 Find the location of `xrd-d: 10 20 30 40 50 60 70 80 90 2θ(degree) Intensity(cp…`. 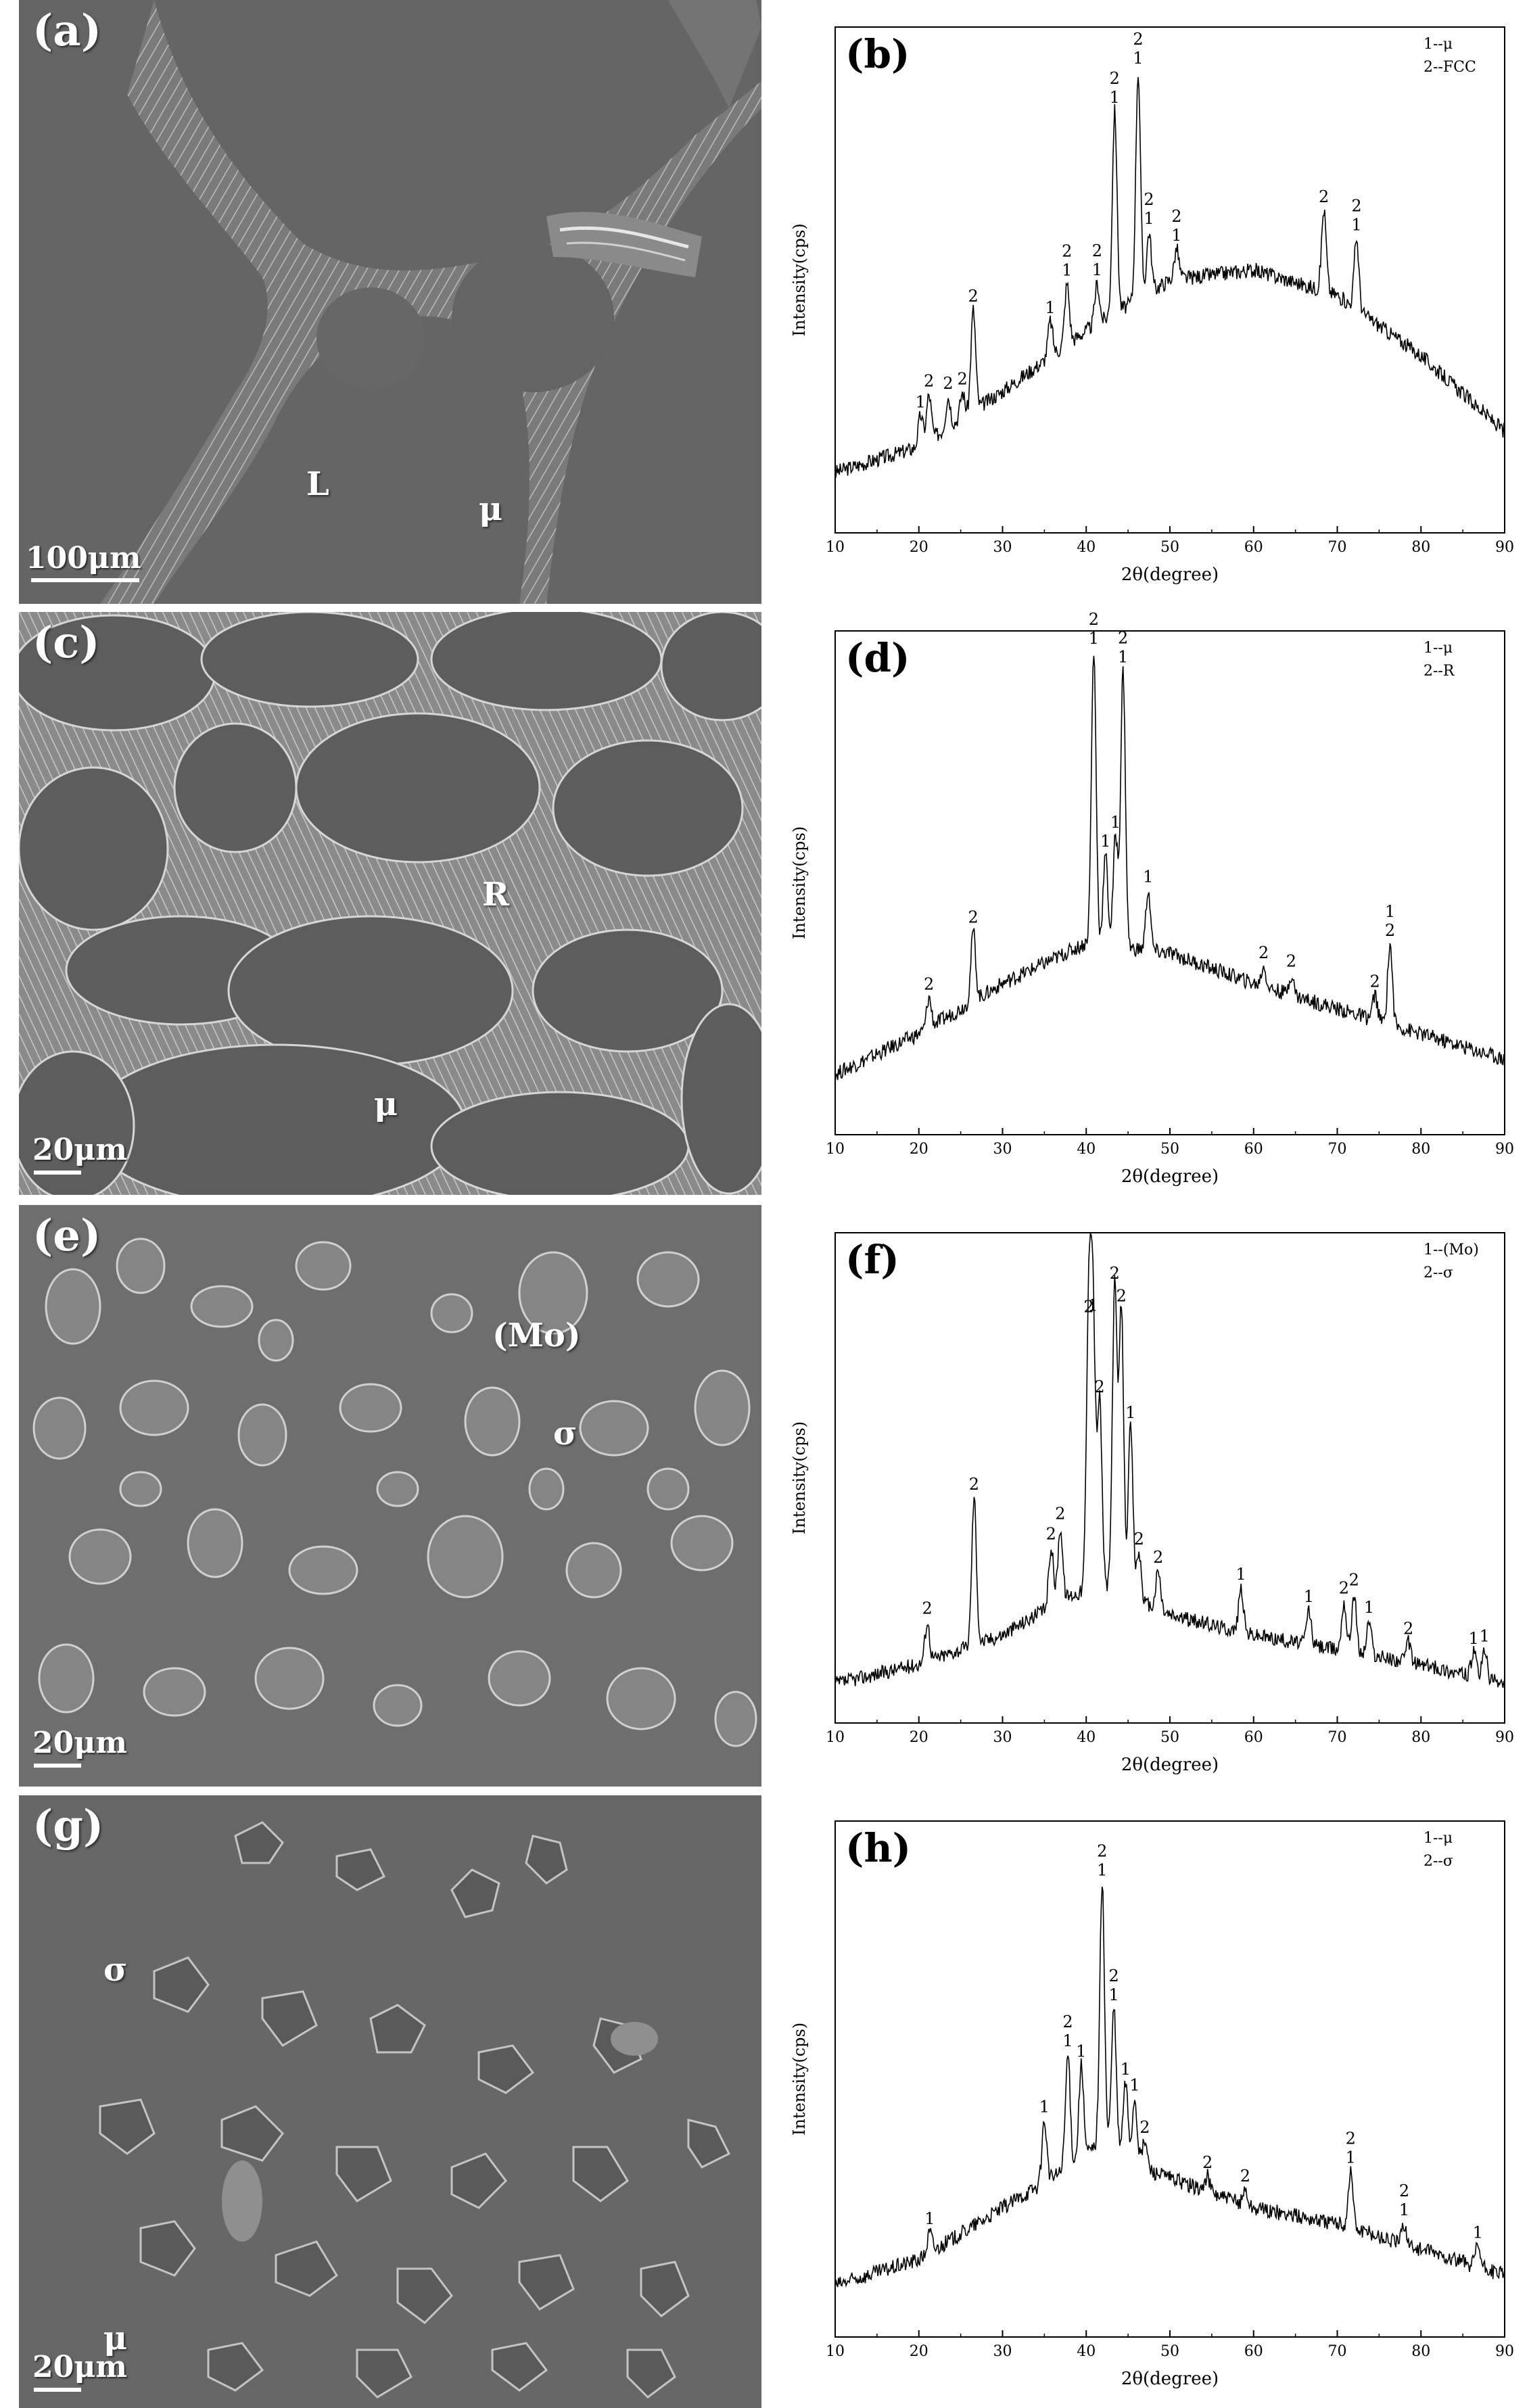

xrd-d: 10 20 30 40 50 60 70 80 90 2θ(degree) Intensity(cp… is located at coordinates (1150, 905).